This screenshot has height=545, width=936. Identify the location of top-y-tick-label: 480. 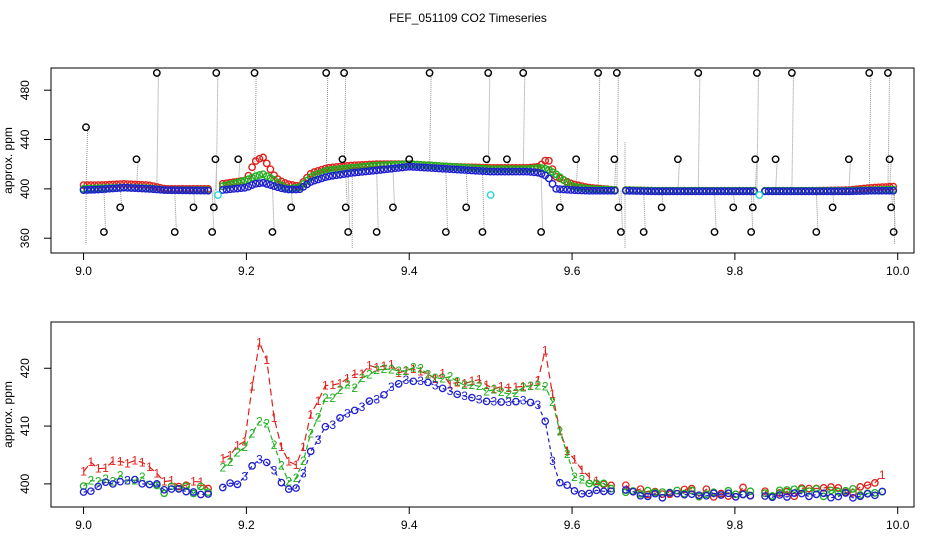
(25, 90).